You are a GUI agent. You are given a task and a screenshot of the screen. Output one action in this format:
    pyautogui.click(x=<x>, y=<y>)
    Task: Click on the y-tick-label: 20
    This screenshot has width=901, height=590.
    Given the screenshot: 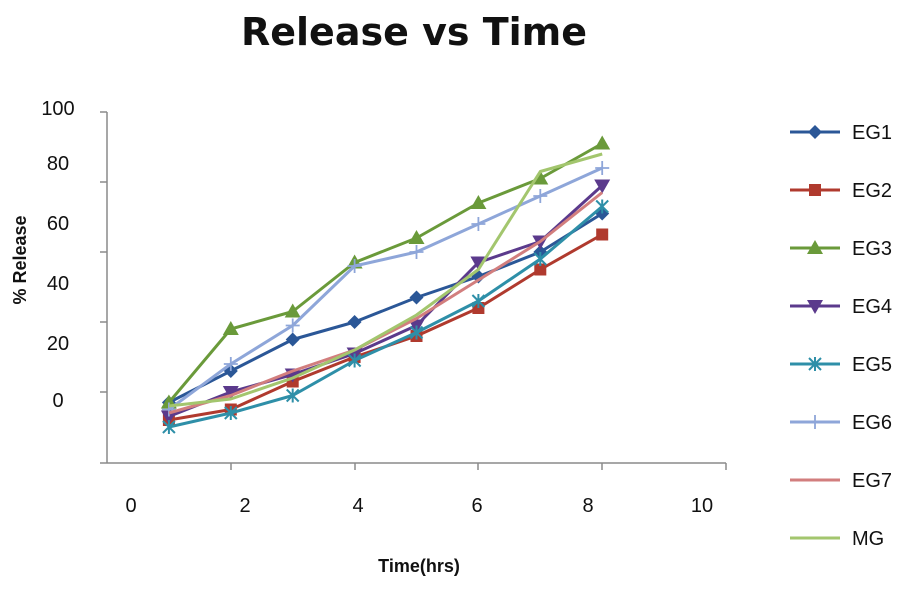 What is the action you would take?
    pyautogui.click(x=58, y=344)
    